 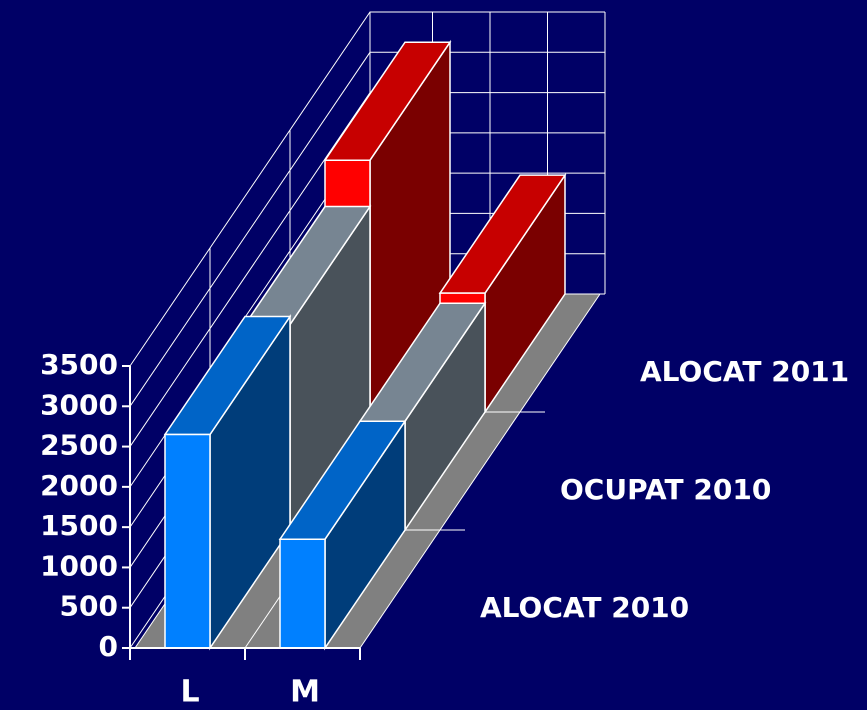 What do you see at coordinates (108, 646) in the screenshot?
I see `y-tick-label: 0` at bounding box center [108, 646].